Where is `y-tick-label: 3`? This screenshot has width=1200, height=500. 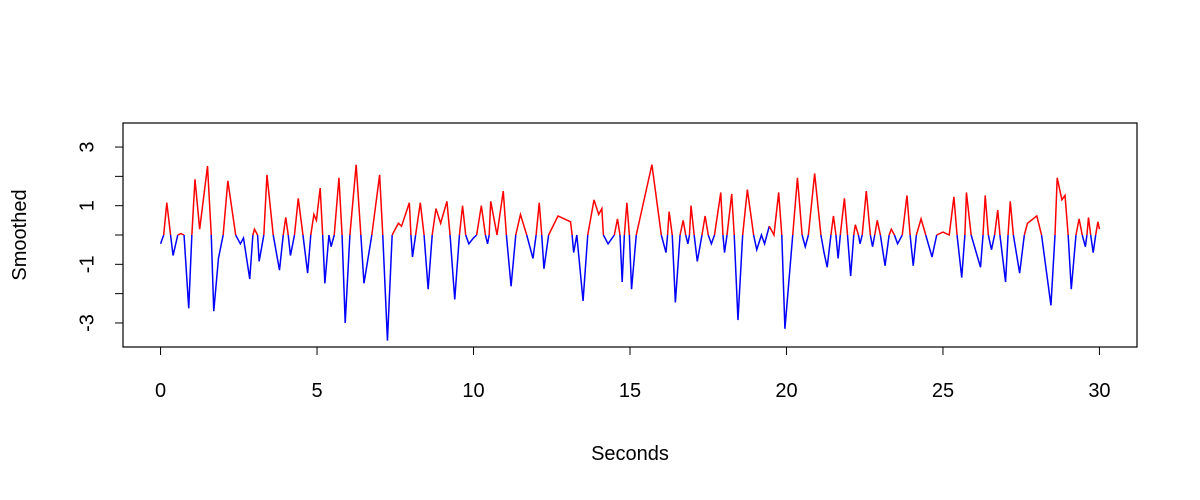
y-tick-label: 3 is located at coordinates (87, 146).